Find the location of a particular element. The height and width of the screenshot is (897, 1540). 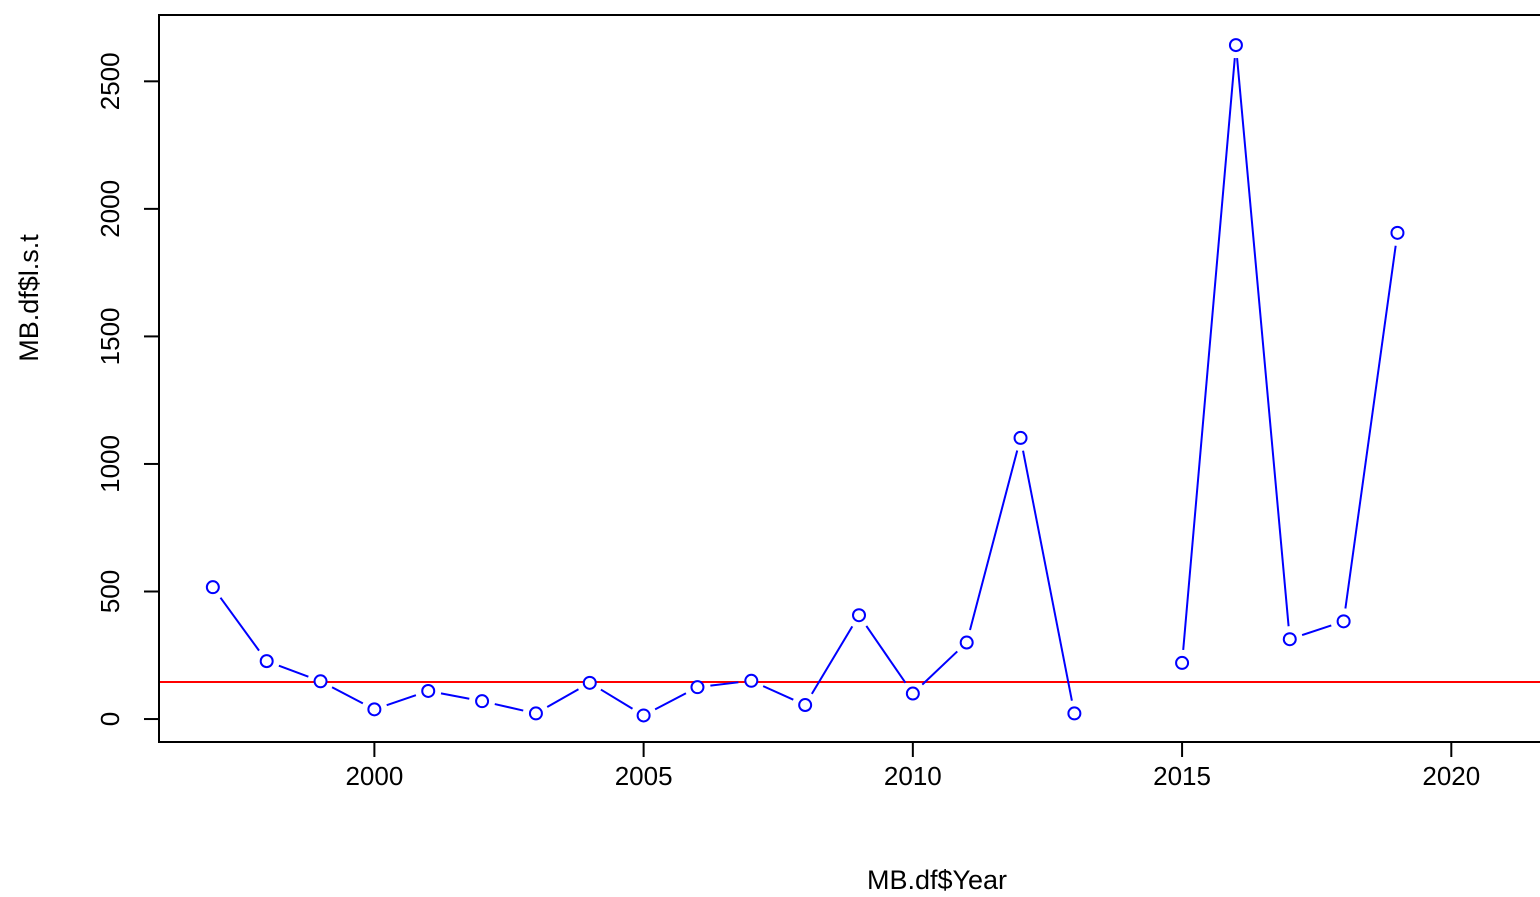

x-tick-label: 2000 is located at coordinates (374, 776).